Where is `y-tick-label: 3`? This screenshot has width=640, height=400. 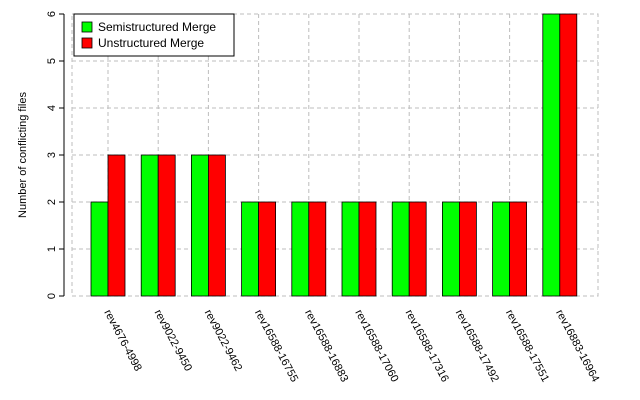 y-tick-label: 3 is located at coordinates (52, 155).